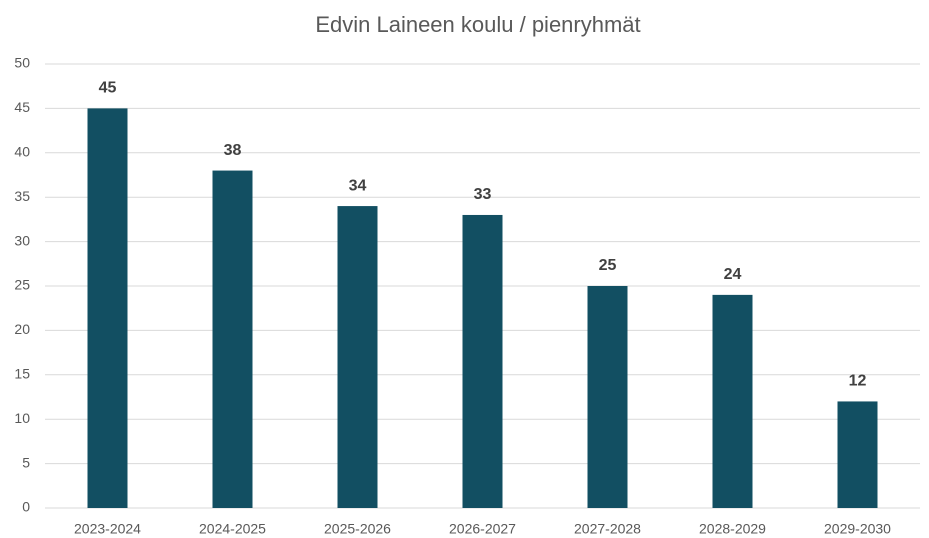 This screenshot has height=538, width=929. Describe the element at coordinates (608, 265) in the screenshot. I see `data-label: 25` at that location.